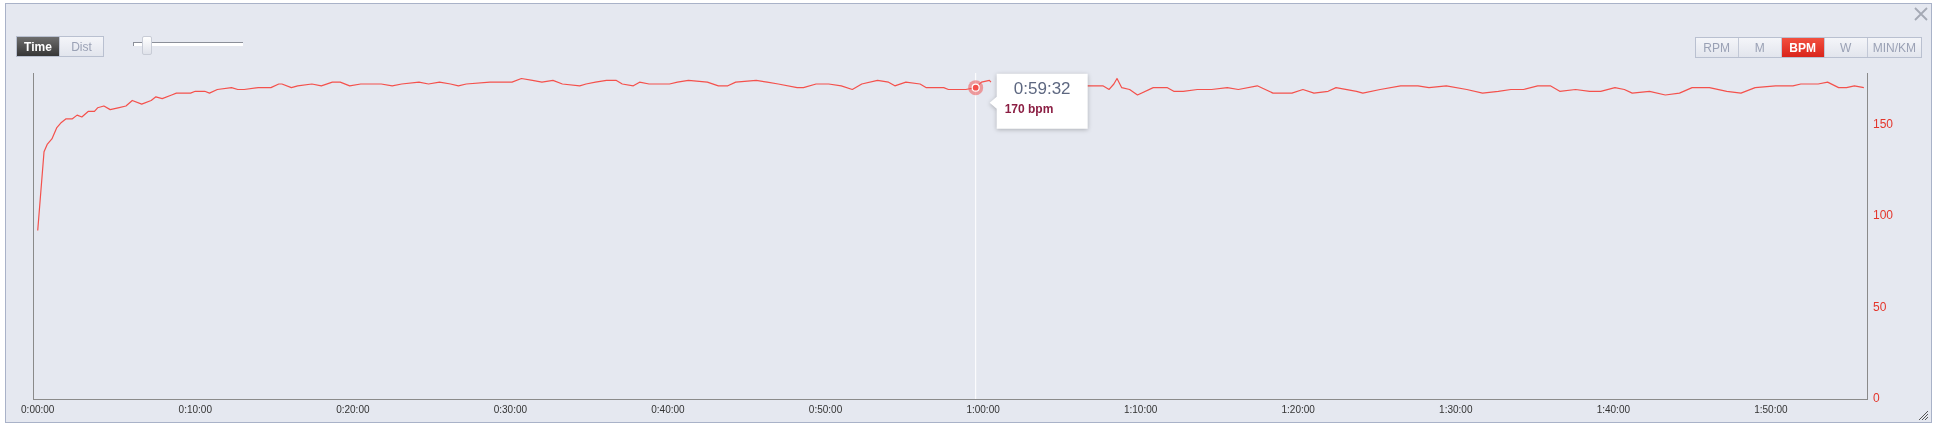 This screenshot has height=432, width=1937. I want to click on text: RPM, so click(1717, 47).